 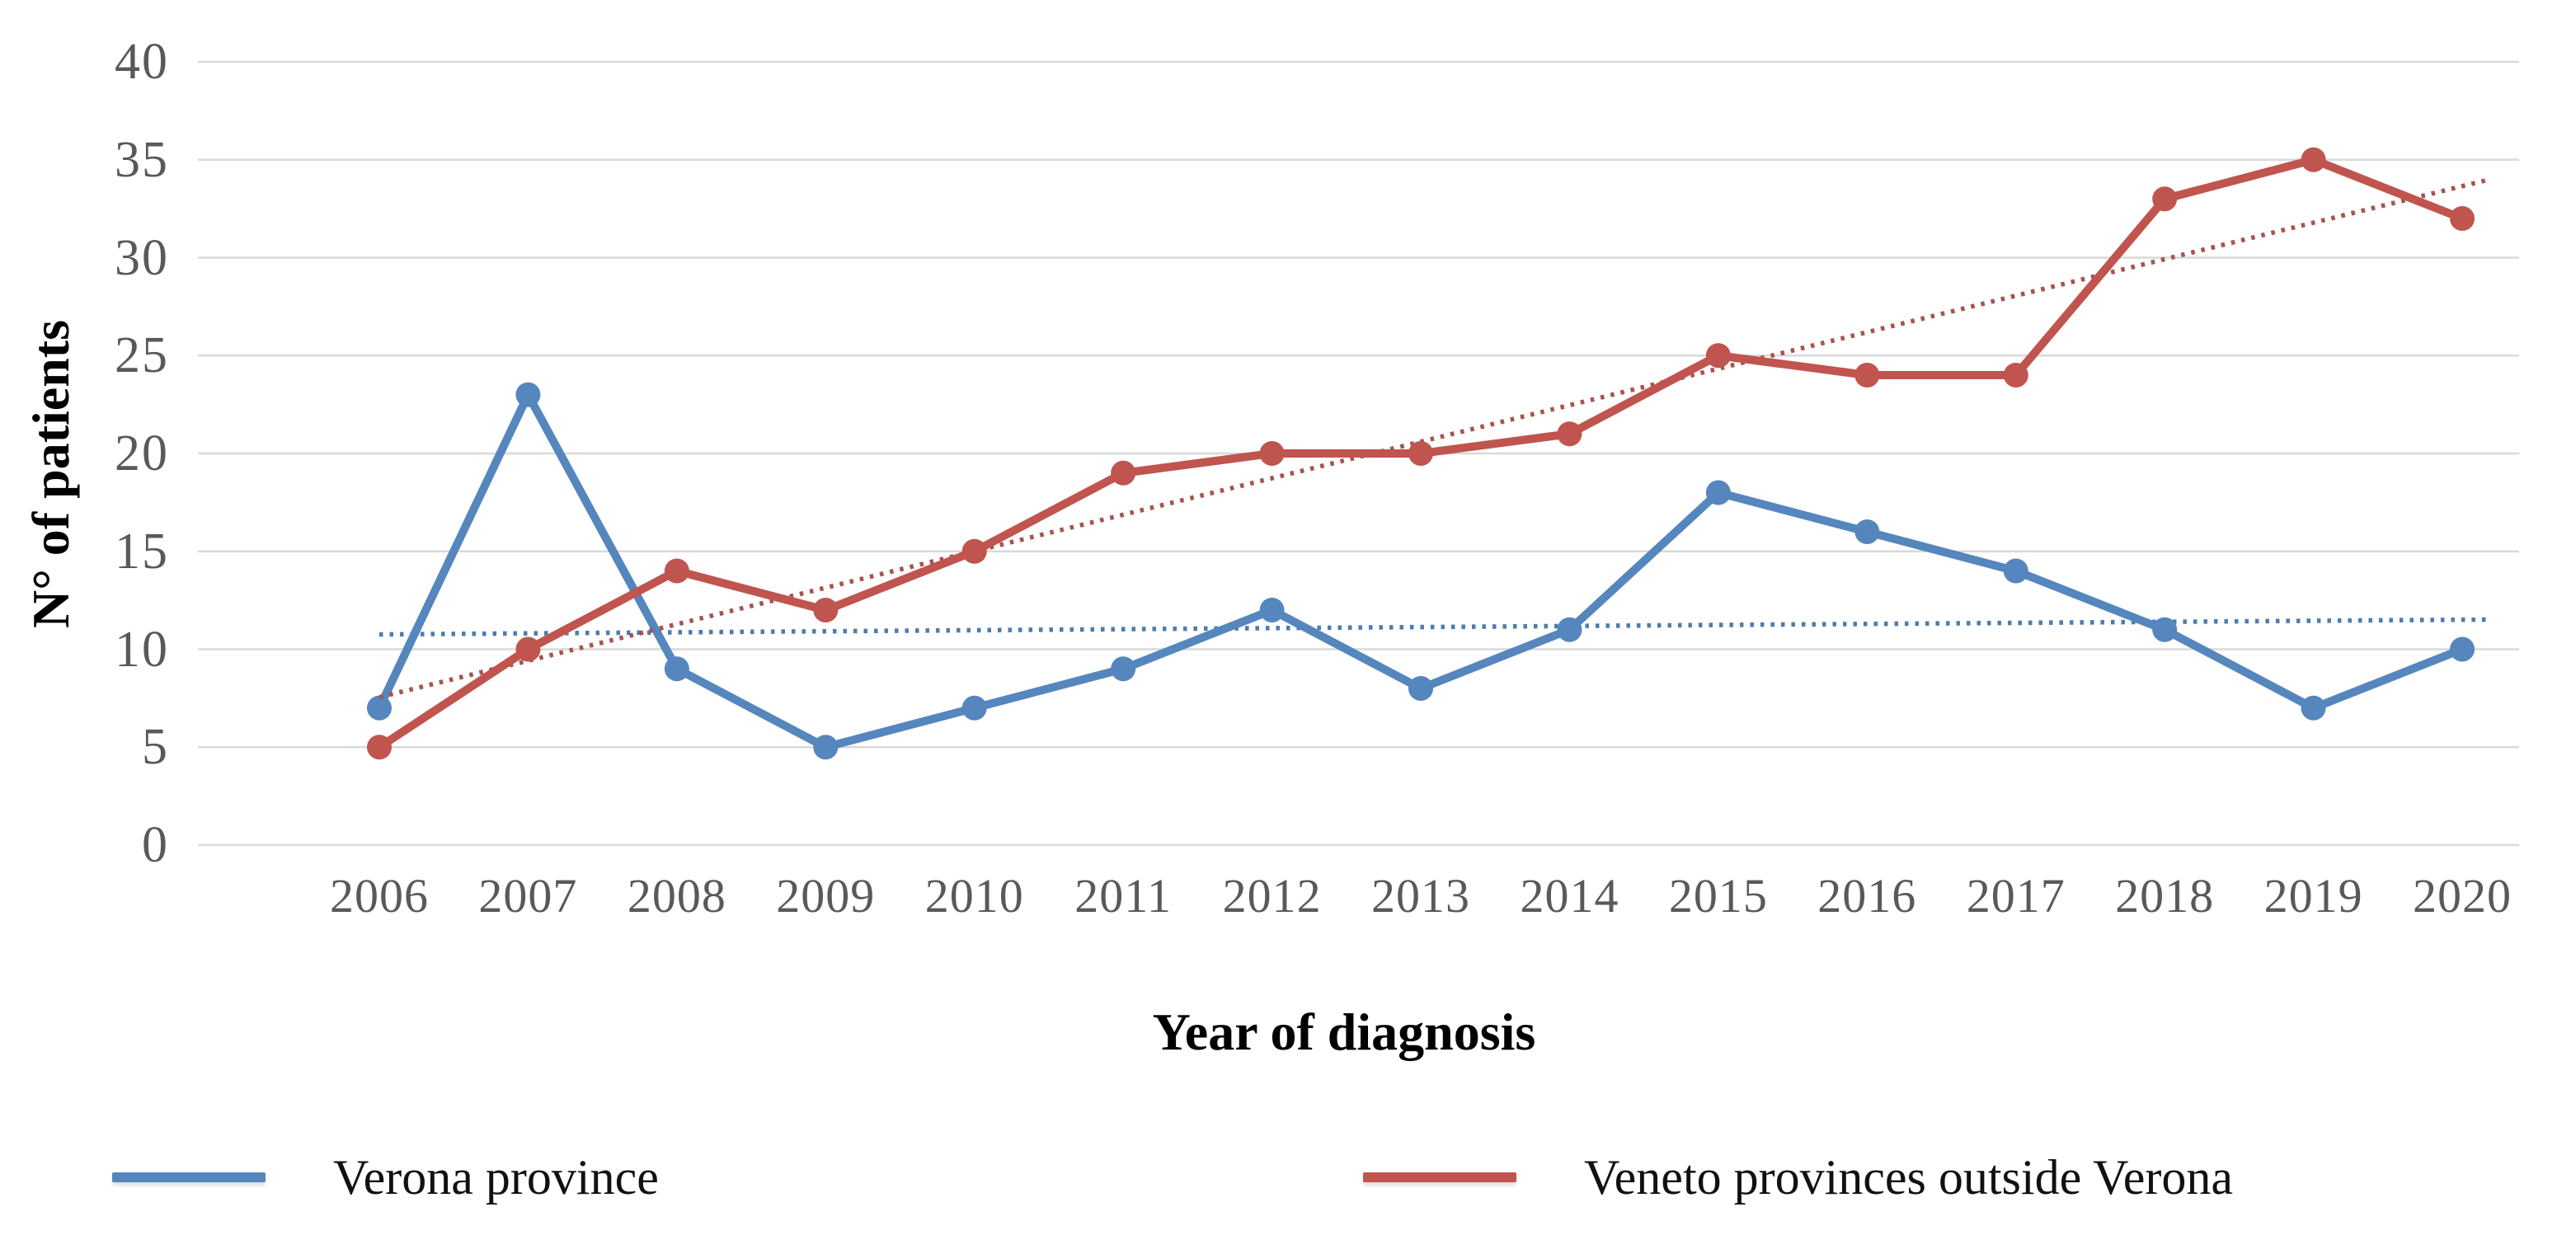 I want to click on legend-line-swatch-veneto-provinces-outside-verona, so click(x=1439, y=1177).